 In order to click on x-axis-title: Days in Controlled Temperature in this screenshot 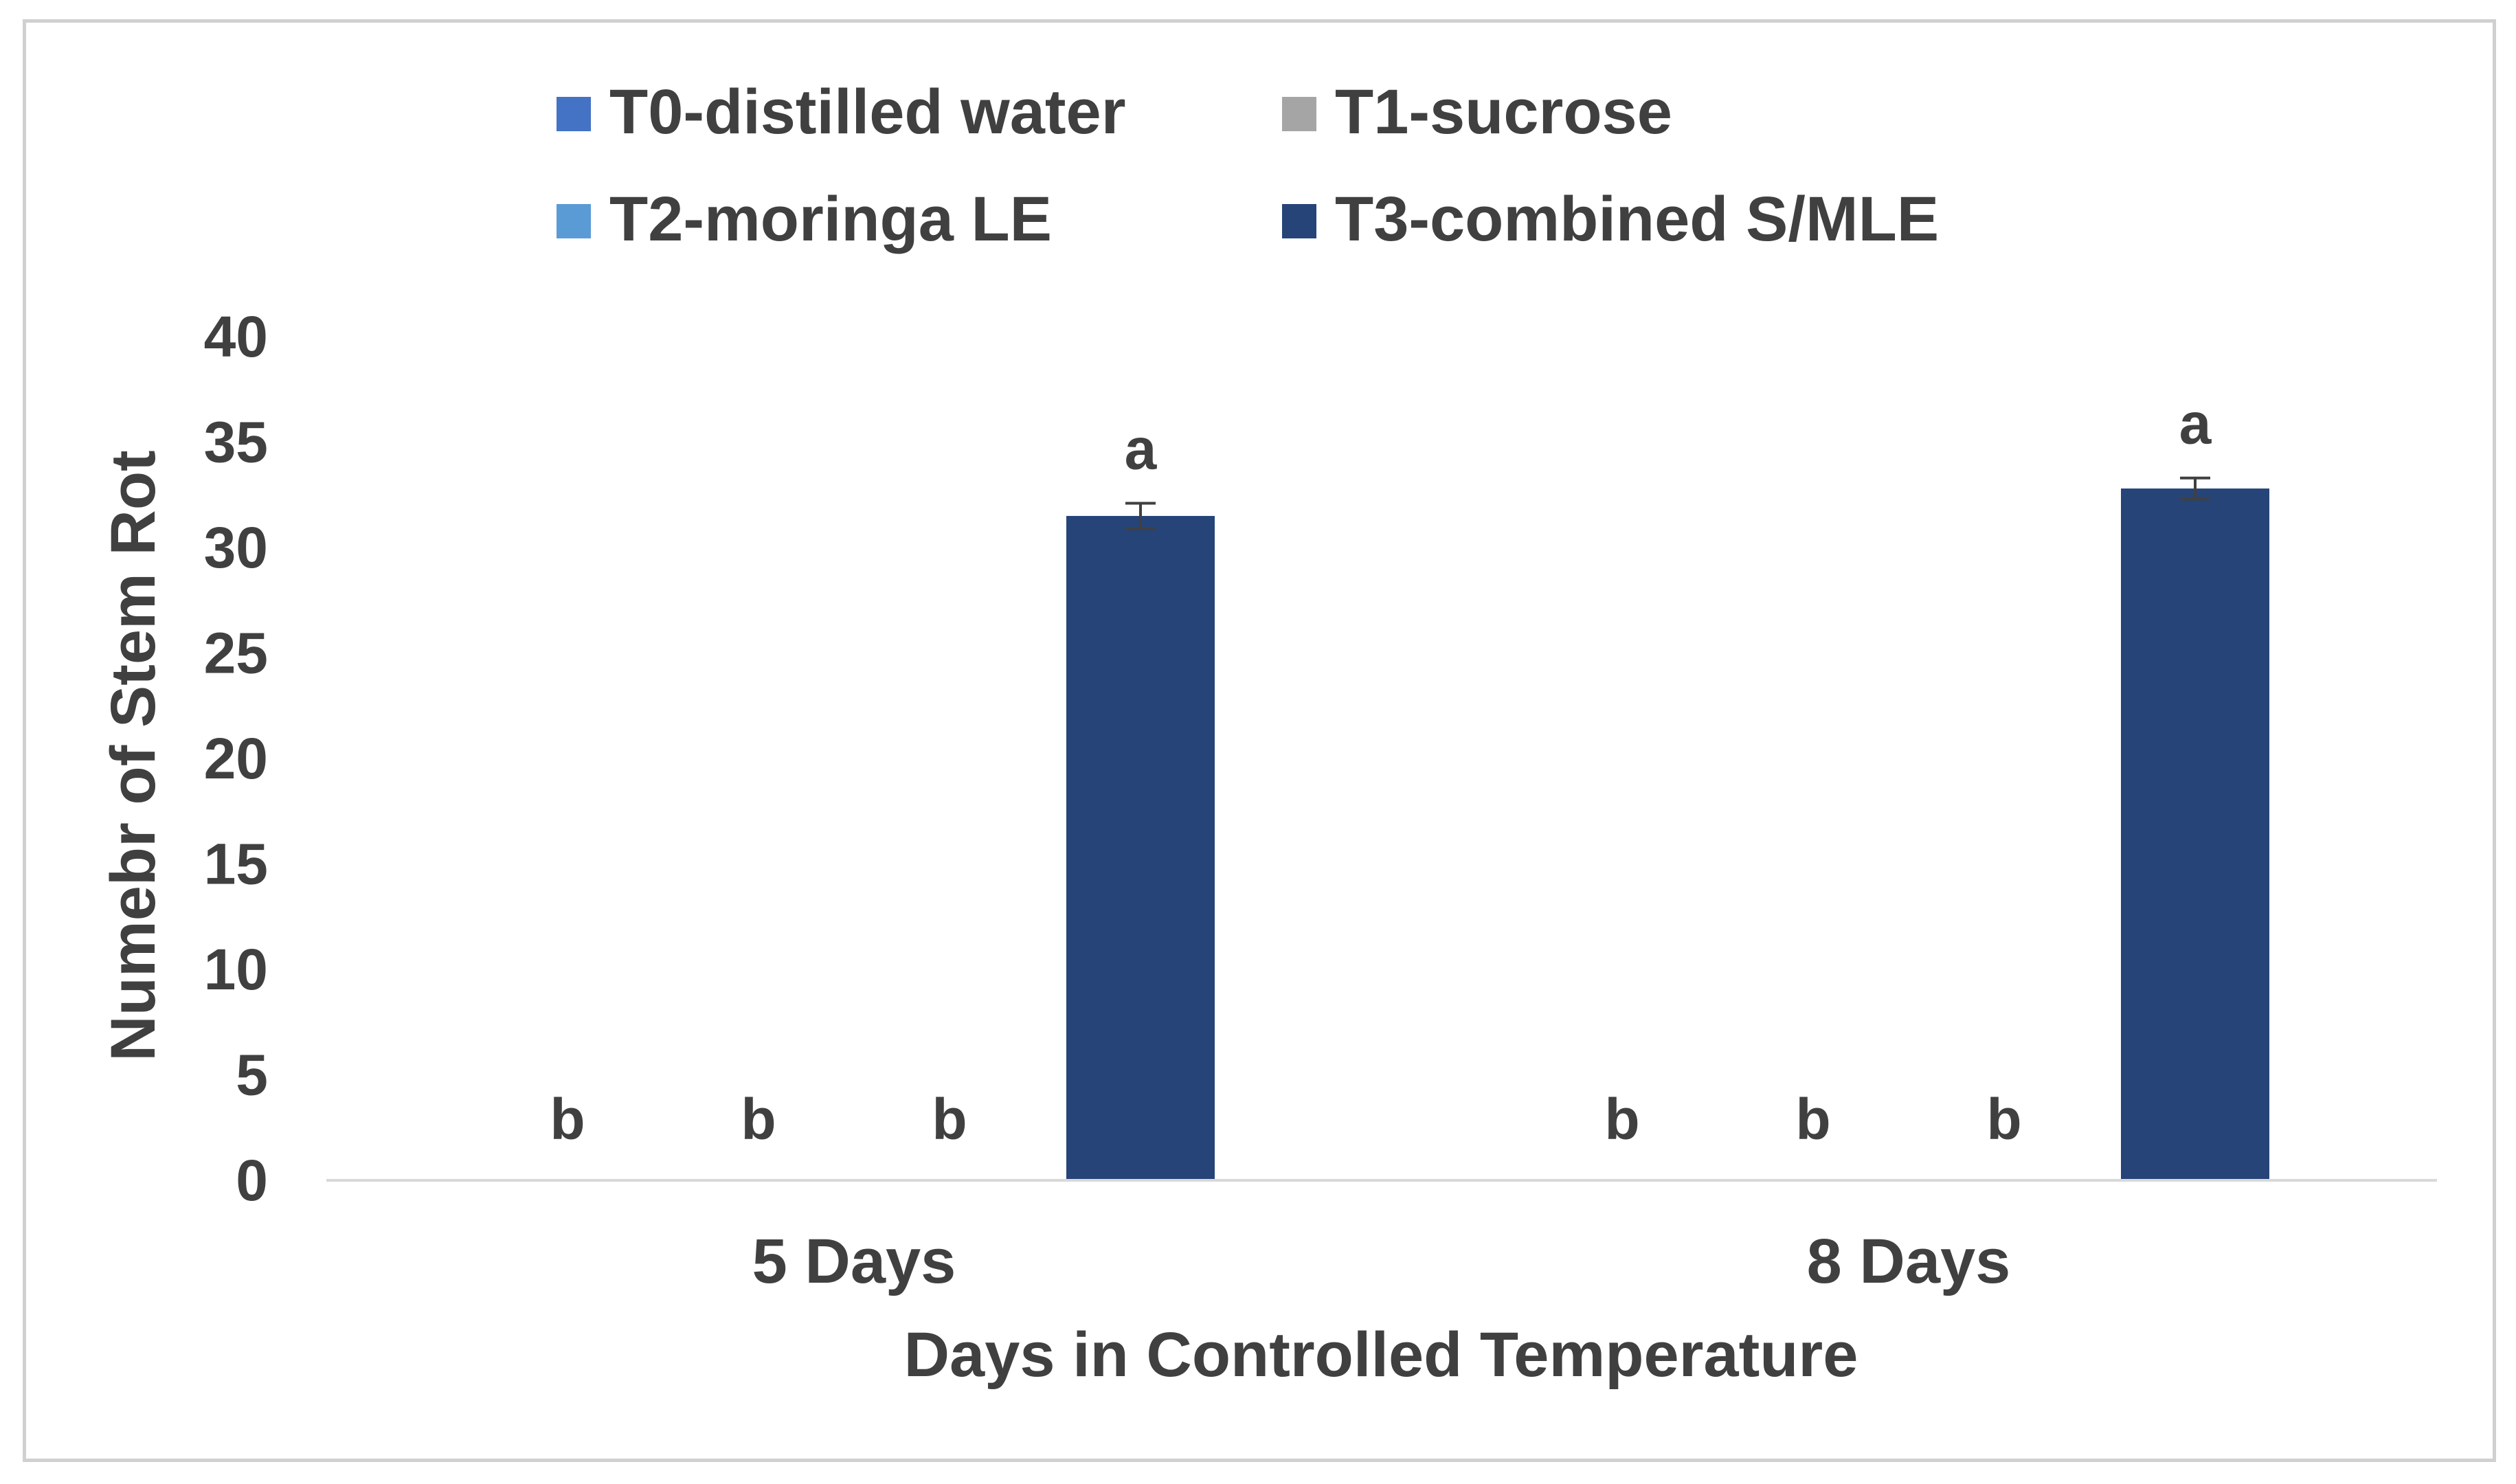, I will do `click(1381, 1355)`.